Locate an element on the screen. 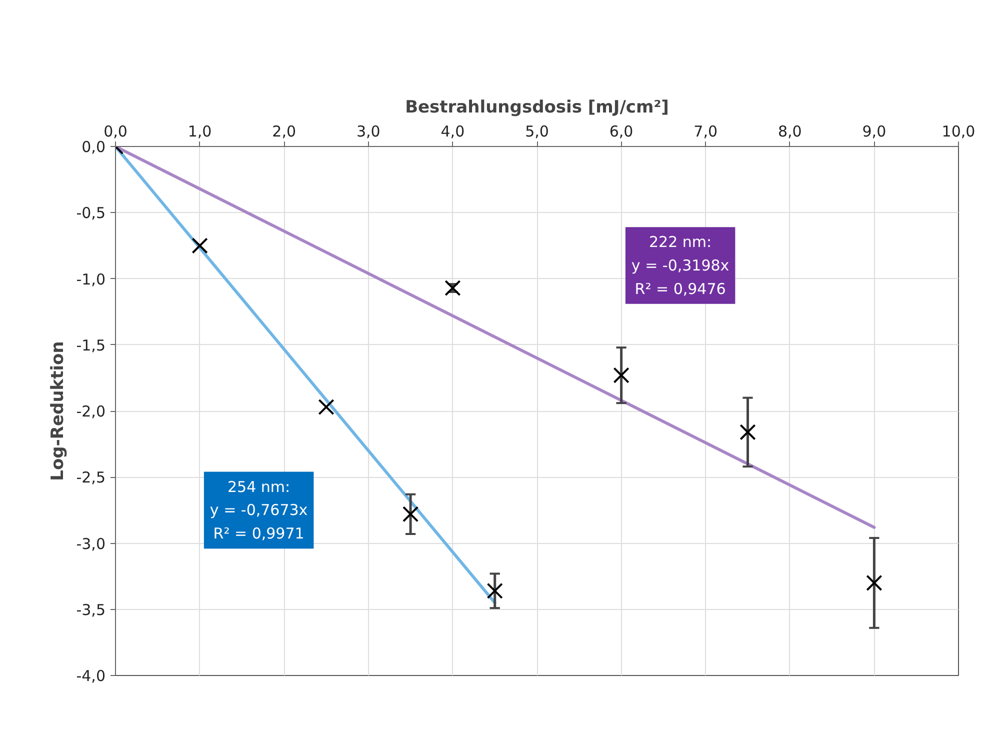 The width and height of the screenshot is (1000, 750). y-tick-label: -3,5 is located at coordinates (91, 609).